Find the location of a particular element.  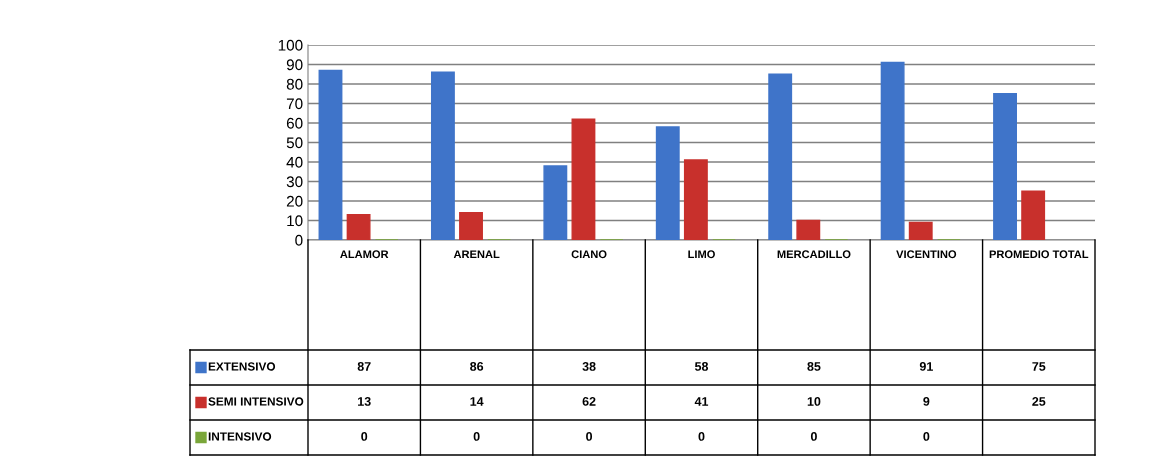

data-label: 14 is located at coordinates (477, 401).